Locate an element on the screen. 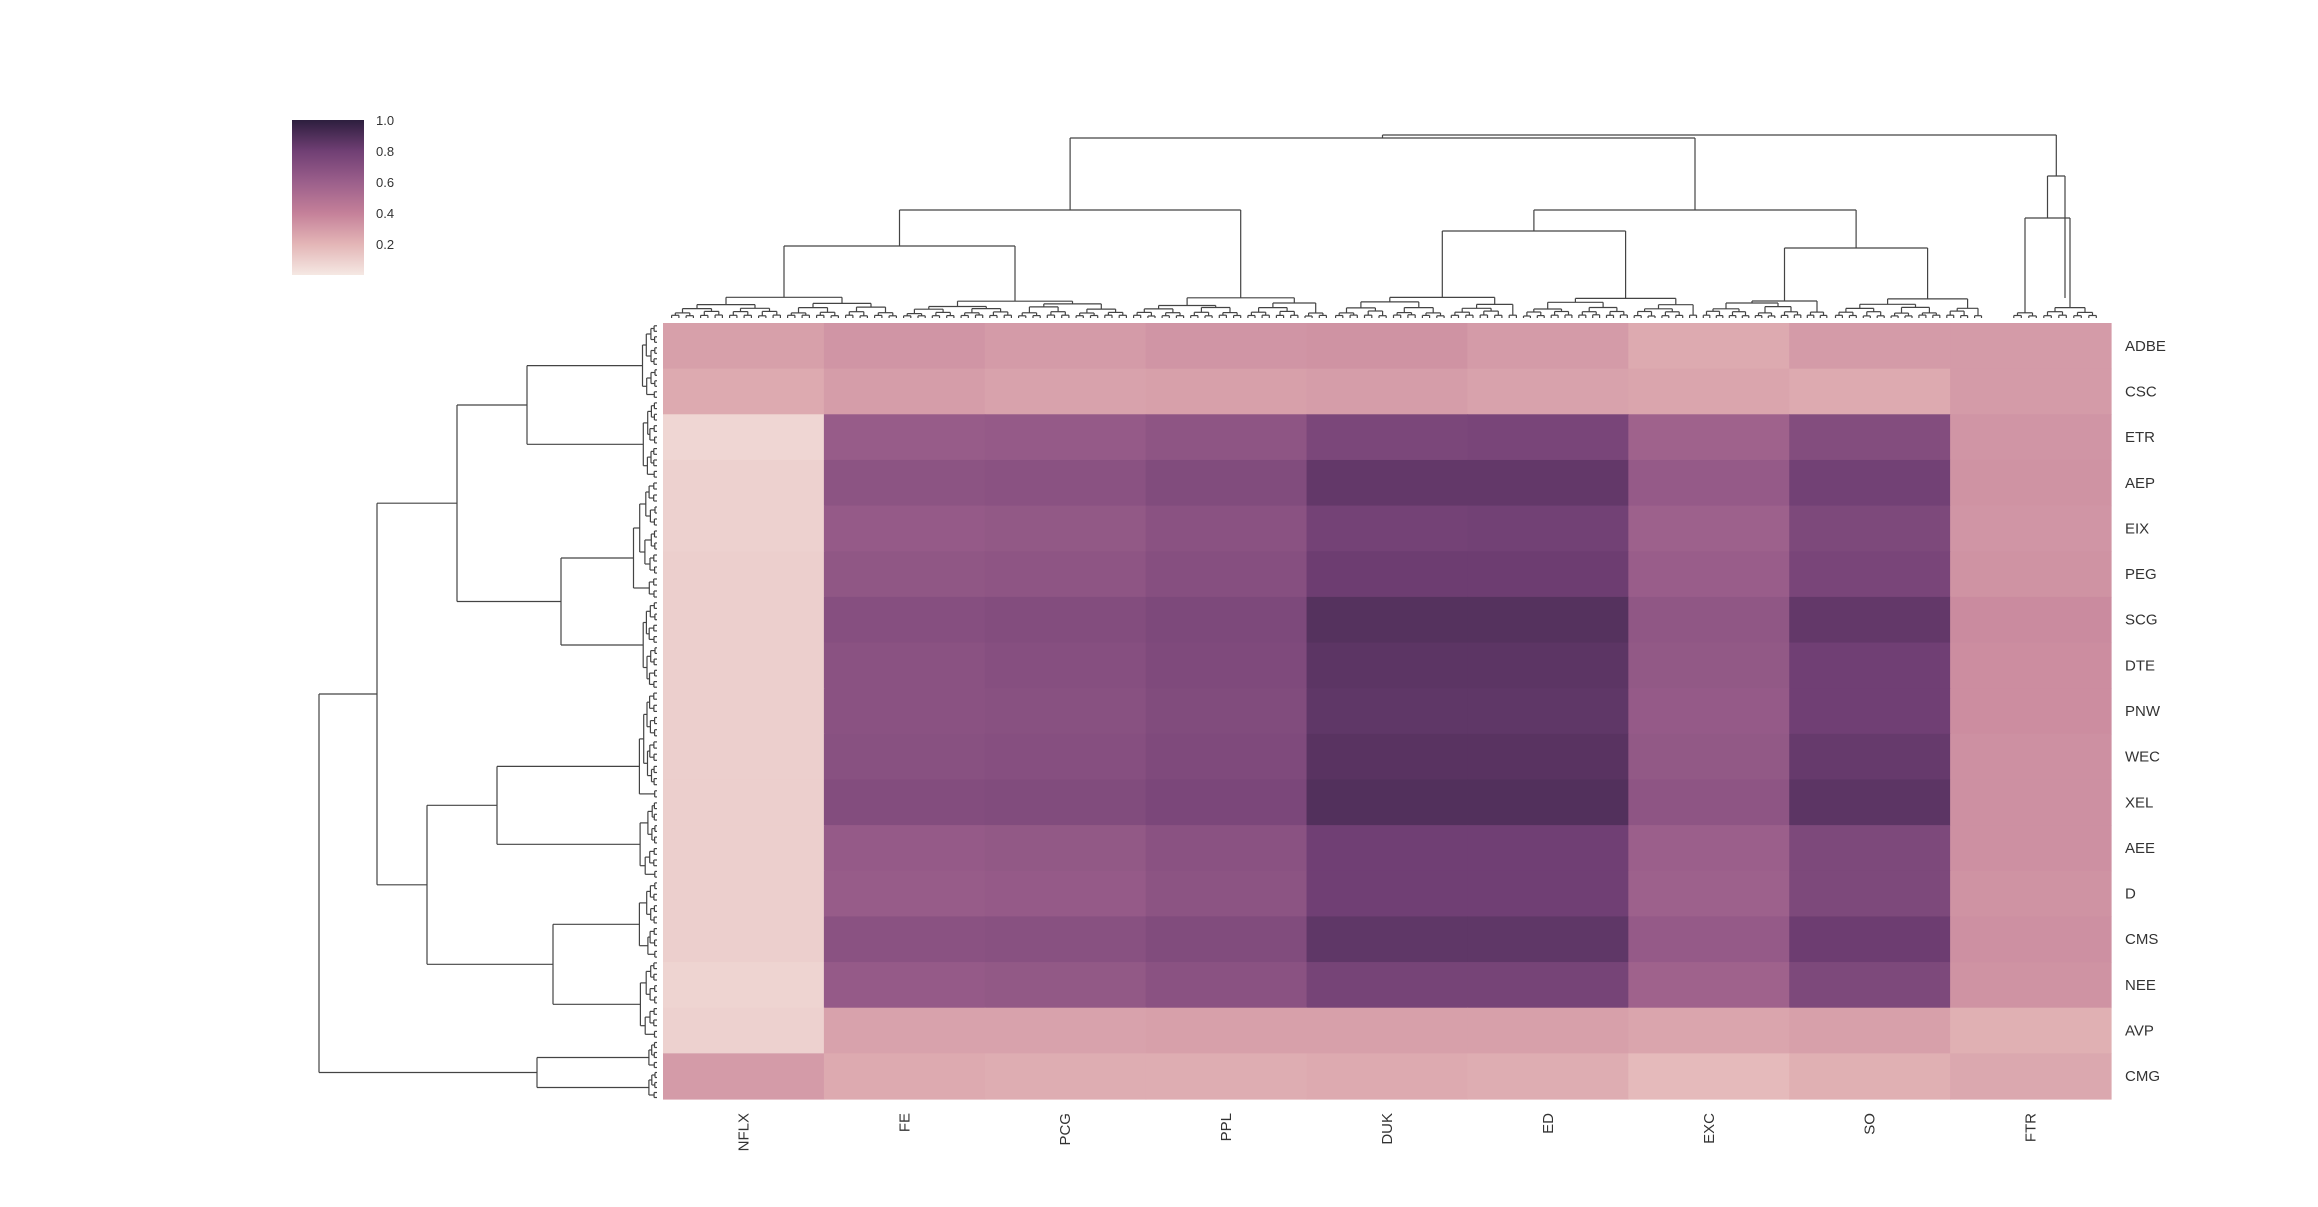  column-label: PPL is located at coordinates (1226, 1127).